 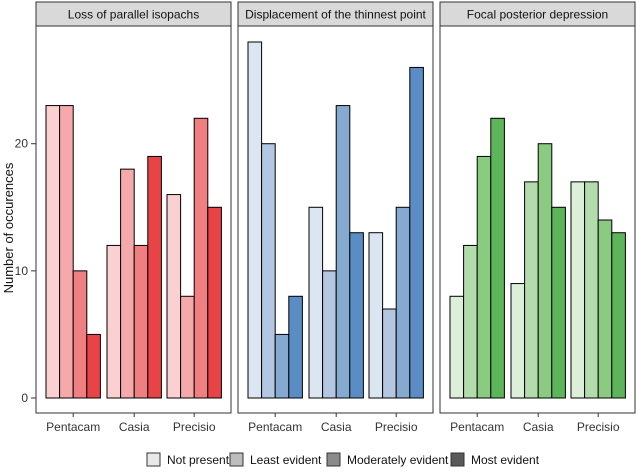 I want to click on panel-title: Displacement of the thinnest point, so click(x=335, y=15).